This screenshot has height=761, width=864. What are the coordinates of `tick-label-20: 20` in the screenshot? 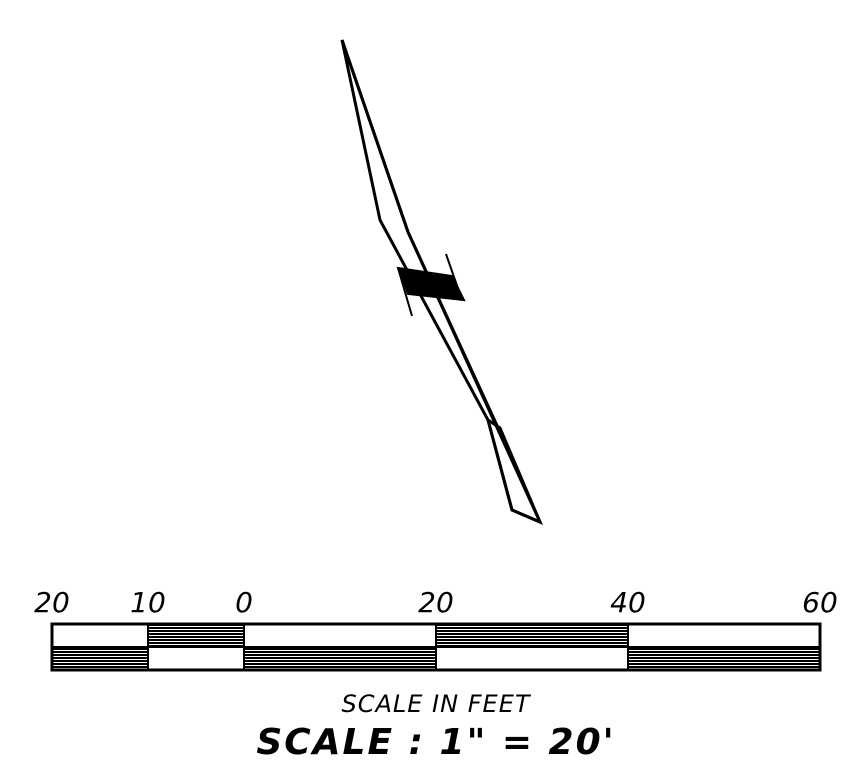 It's located at (436, 602).